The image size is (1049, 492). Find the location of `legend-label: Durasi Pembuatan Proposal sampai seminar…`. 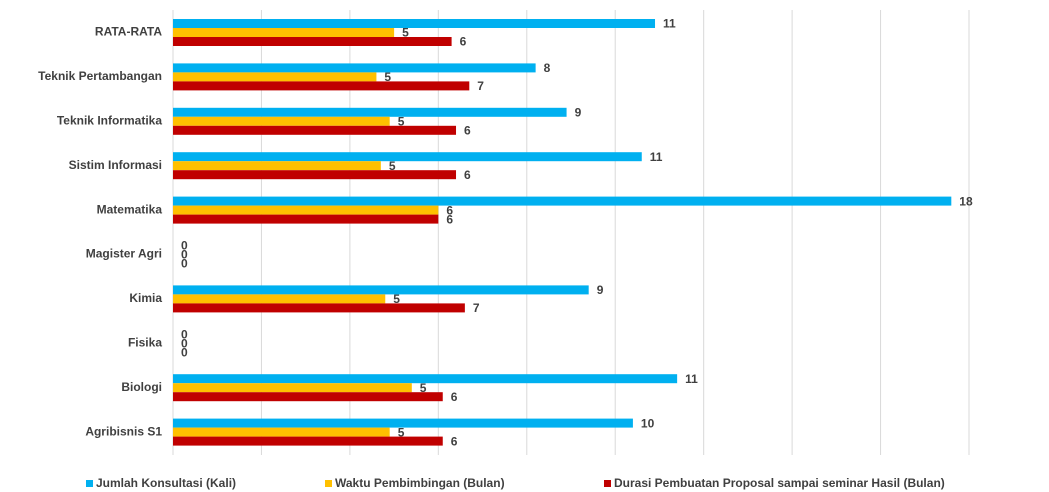

legend-label: Durasi Pembuatan Proposal sampai seminar… is located at coordinates (779, 483).